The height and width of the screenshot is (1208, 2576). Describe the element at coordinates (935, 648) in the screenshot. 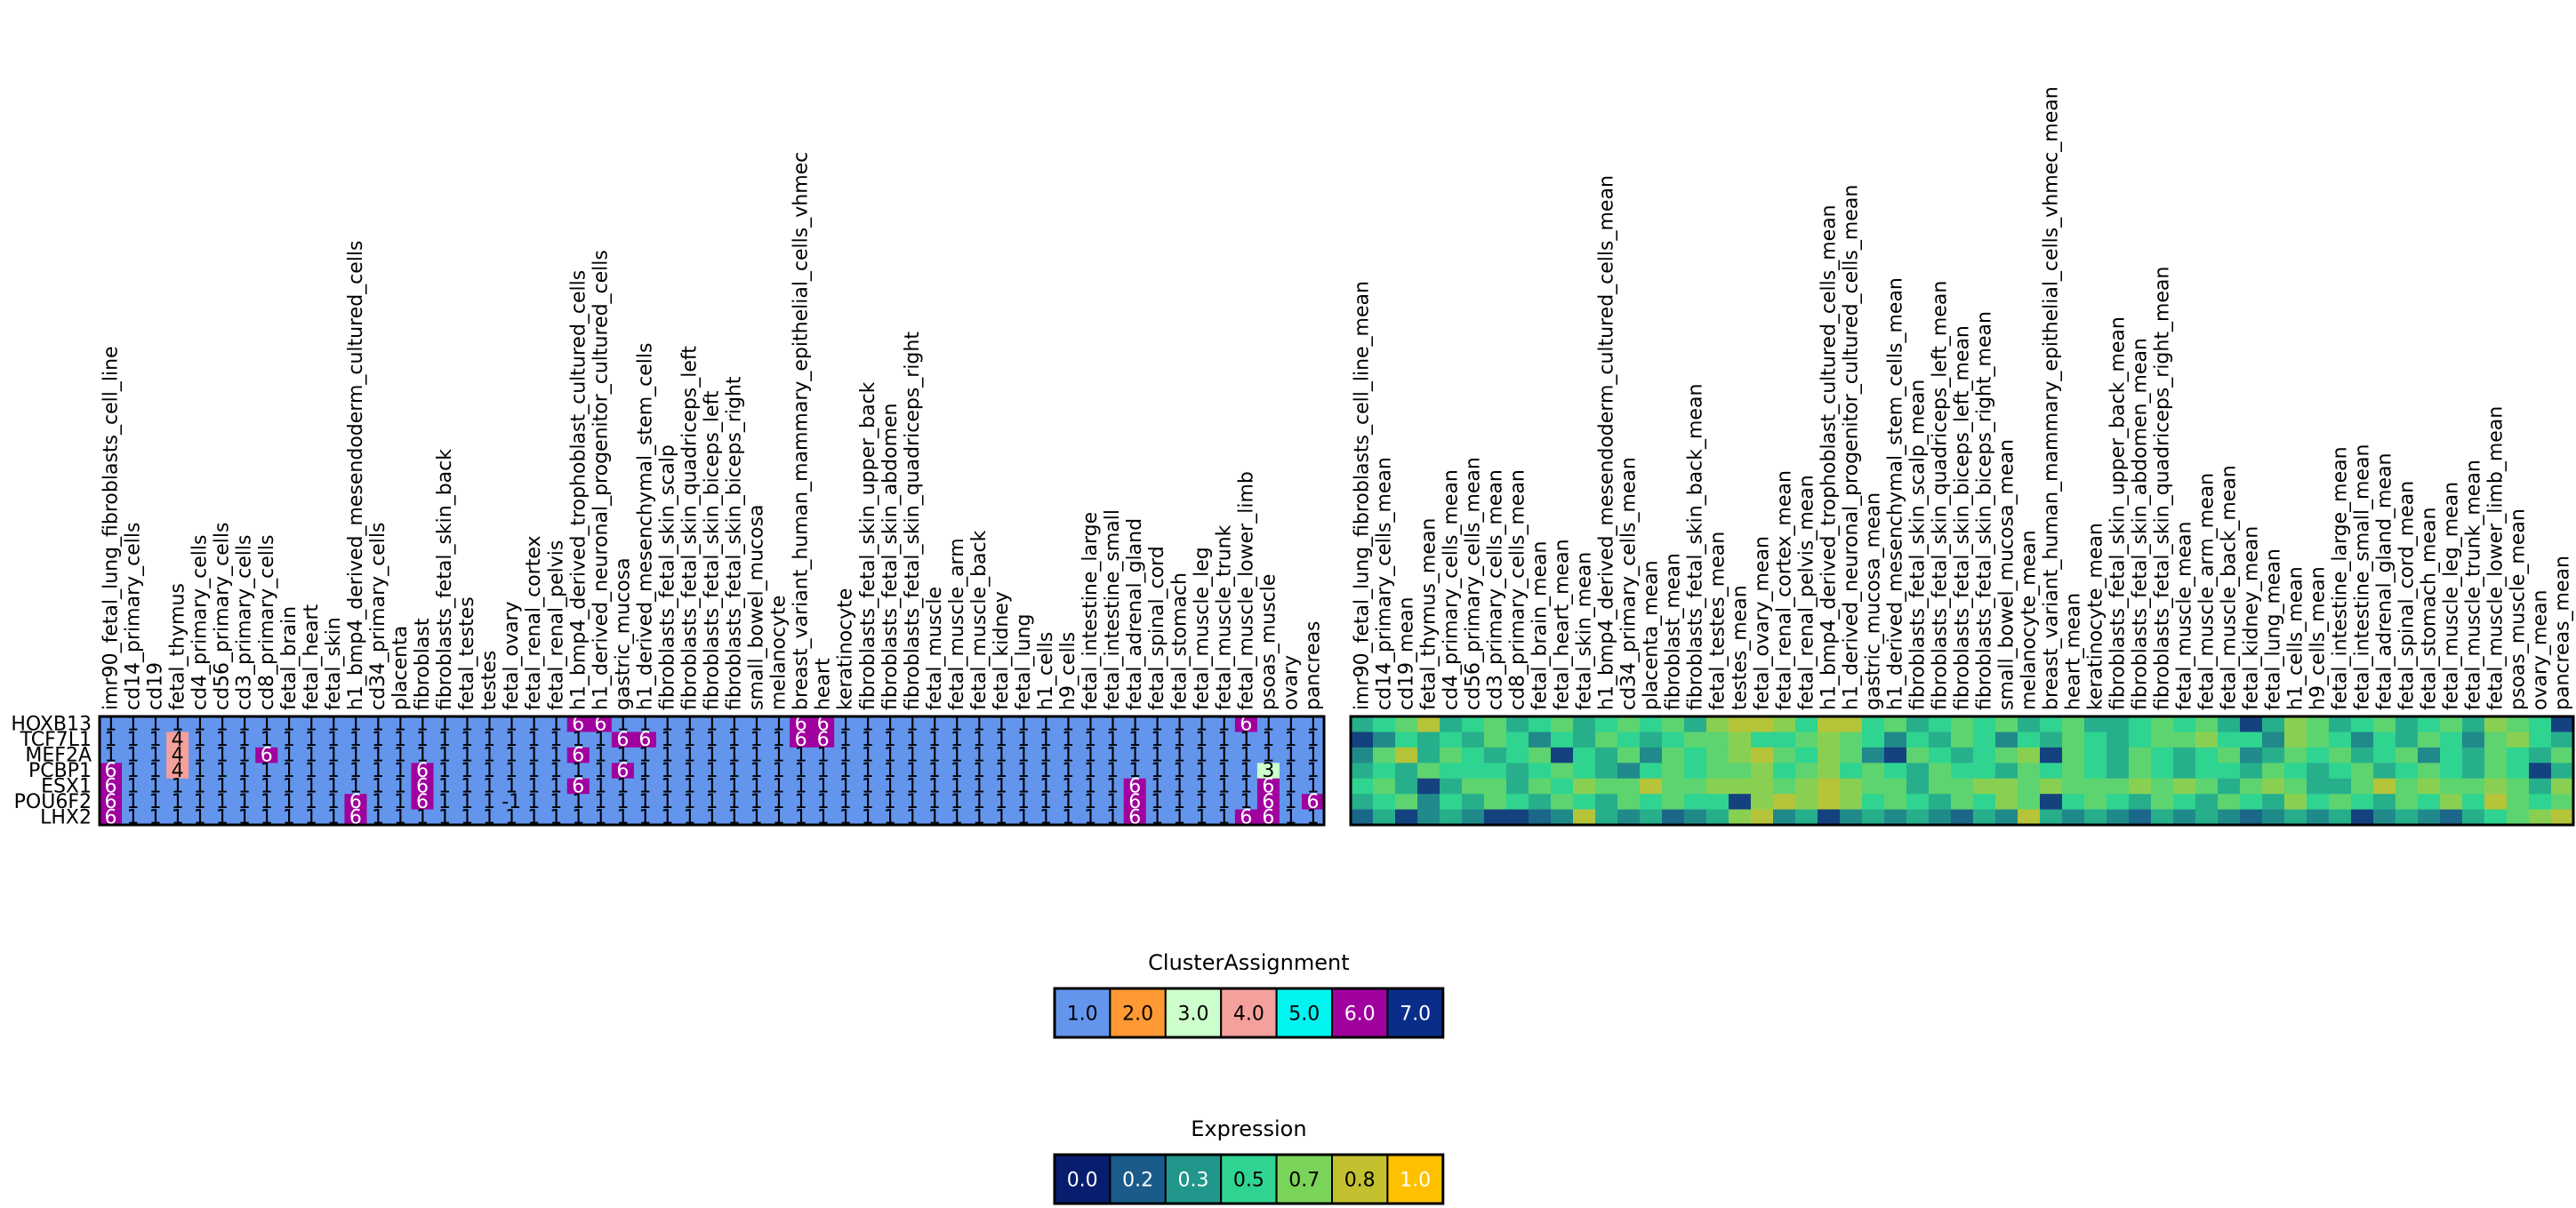

I see `column-label: fetal_muscle` at that location.